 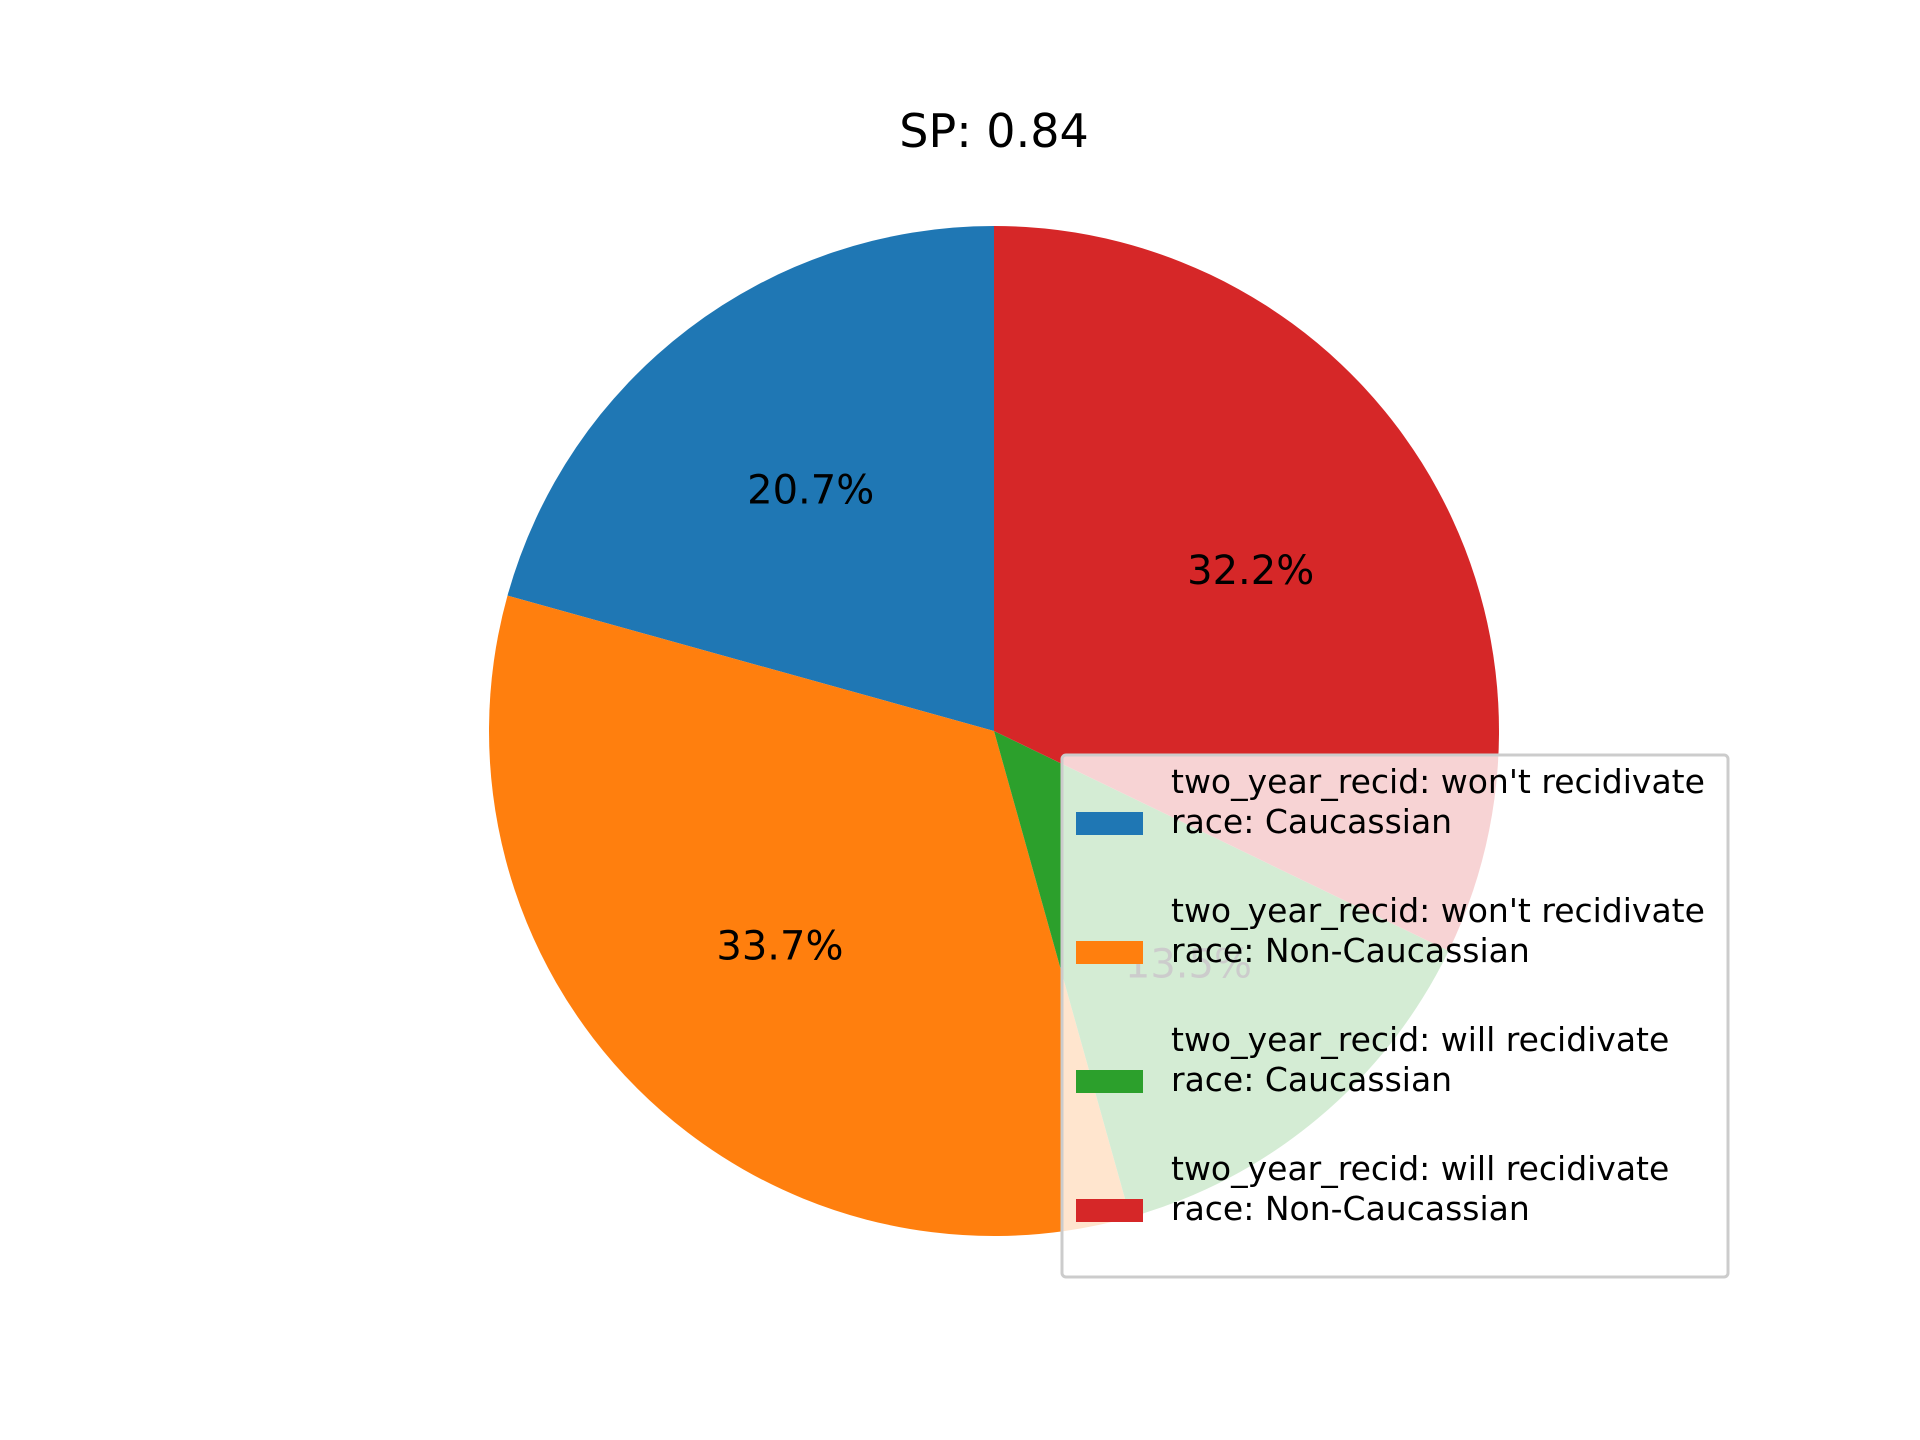 What do you see at coordinates (1350, 1208) in the screenshot?
I see `legend-label-4-line2: race: Non-Caucassian` at bounding box center [1350, 1208].